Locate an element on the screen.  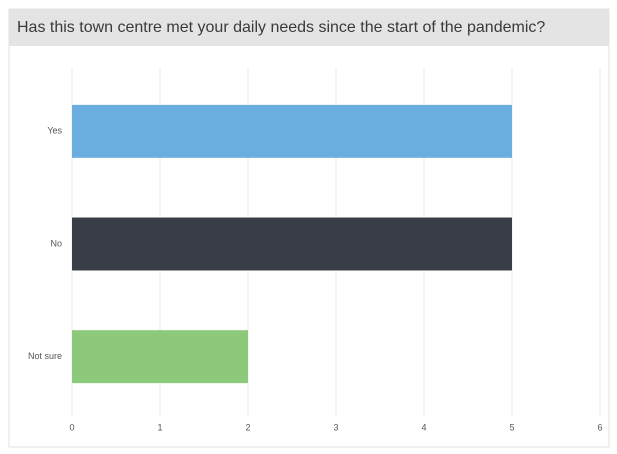
x-tick-label: 1 is located at coordinates (159, 427).